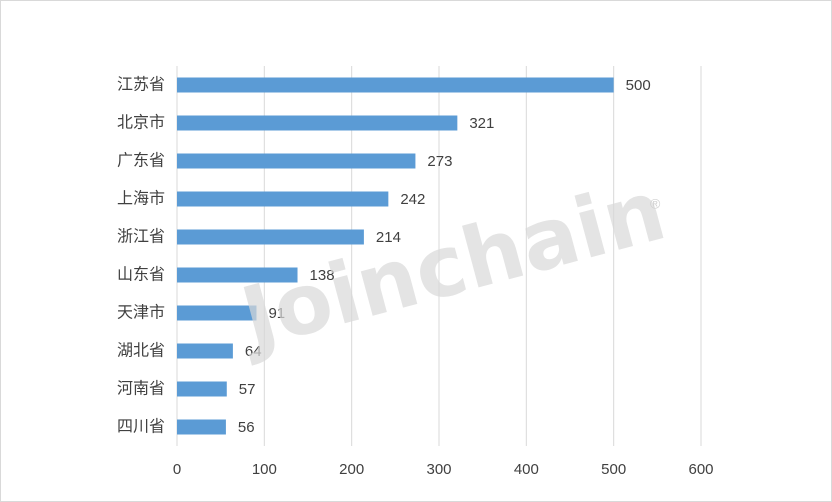 This screenshot has width=832, height=502. Describe the element at coordinates (638, 85) in the screenshot. I see `value-label: 500` at that location.